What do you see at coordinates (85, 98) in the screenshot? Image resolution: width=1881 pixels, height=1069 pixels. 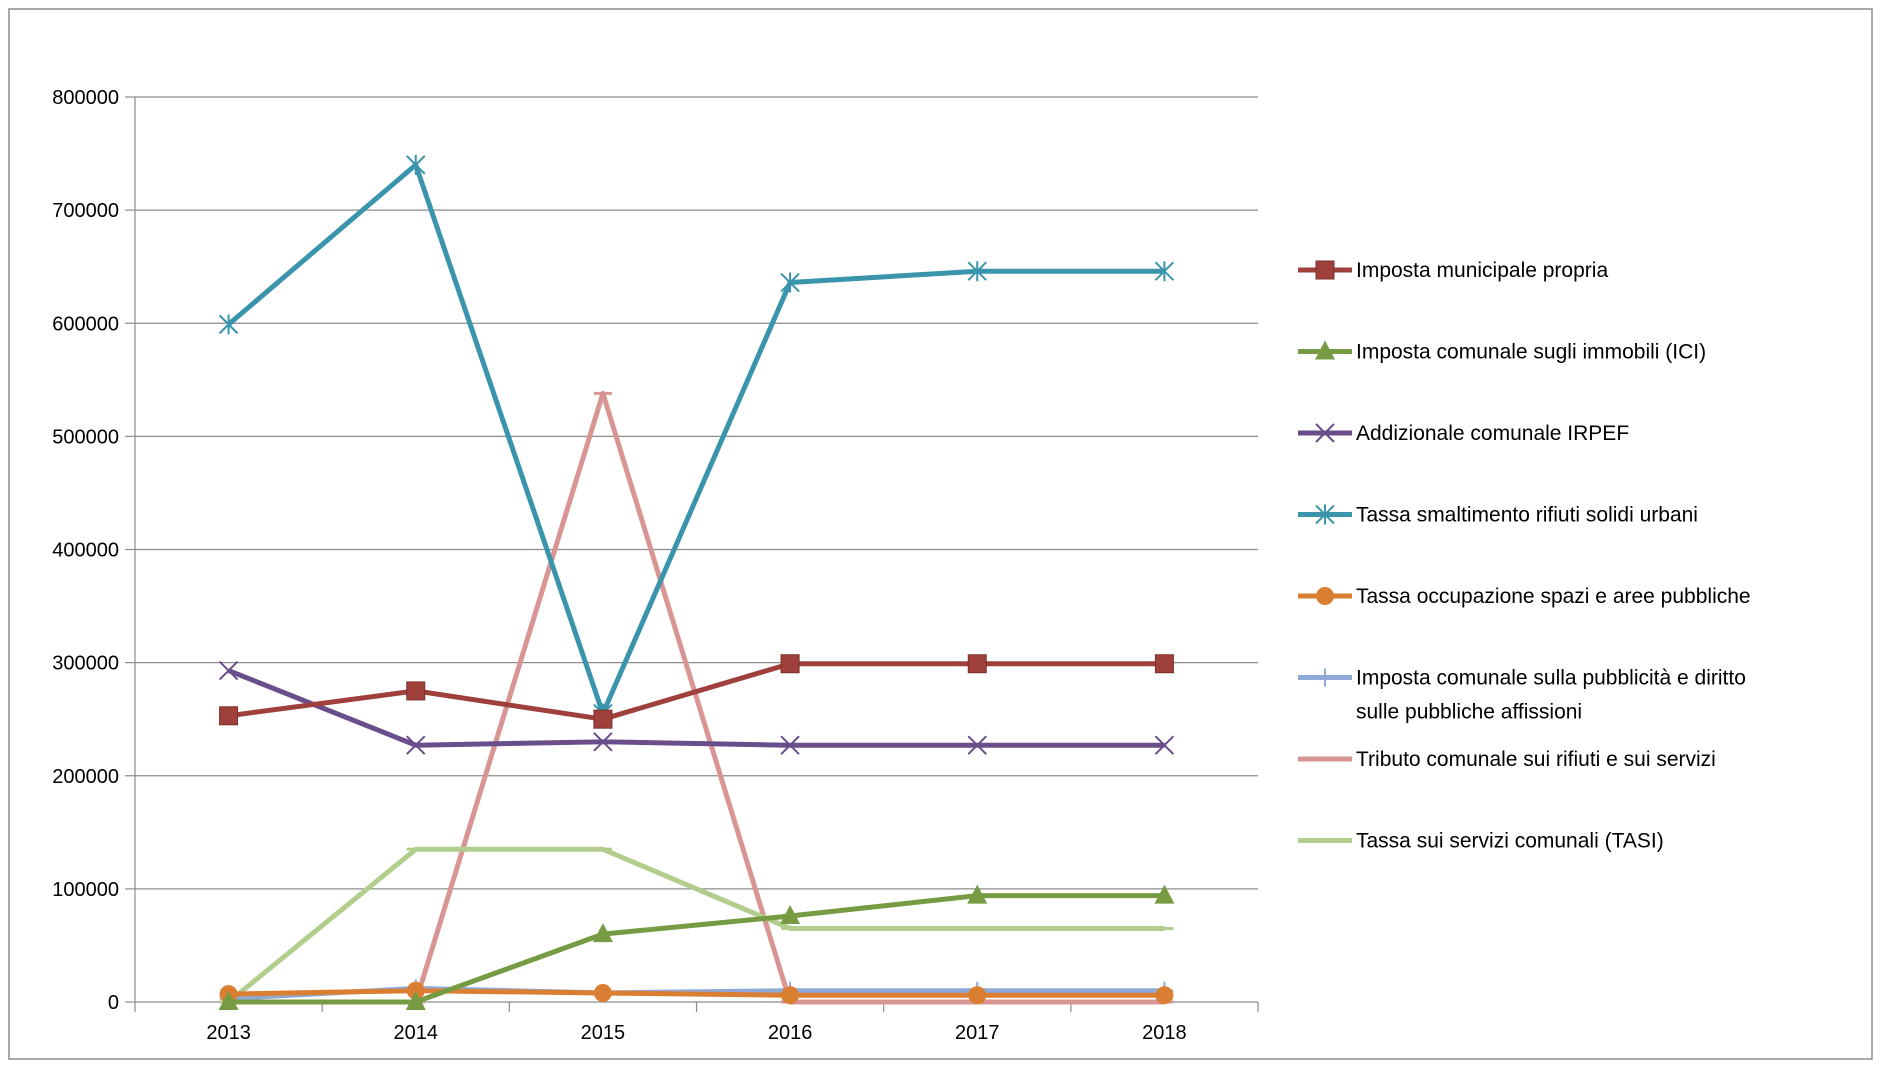 I see `y-tick-label: 800000` at bounding box center [85, 98].